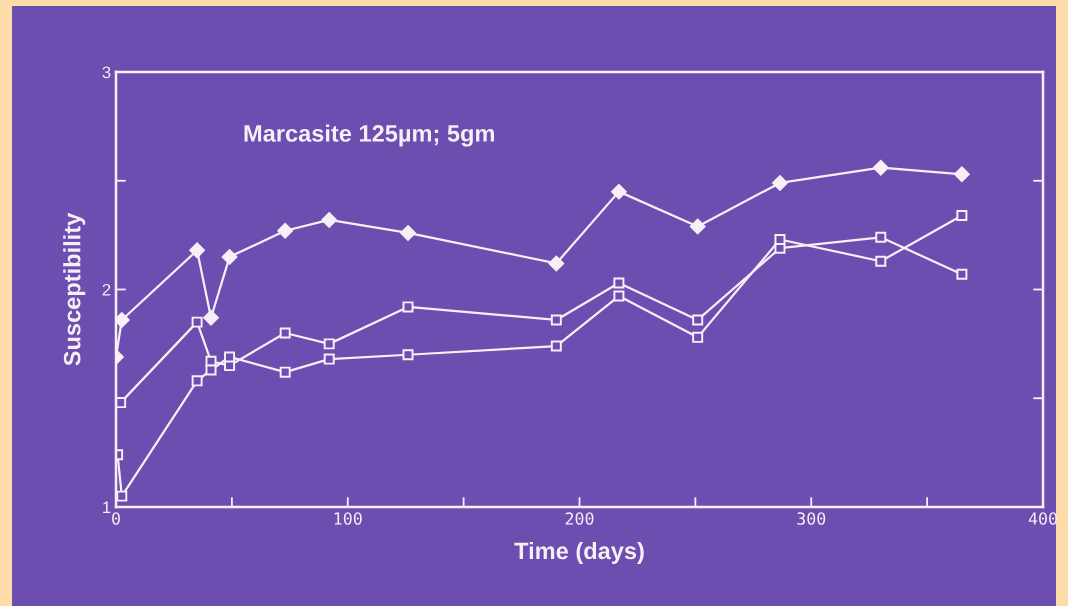 The image size is (1068, 606). What do you see at coordinates (579, 552) in the screenshot?
I see `x-axis-title: Time (days)` at bounding box center [579, 552].